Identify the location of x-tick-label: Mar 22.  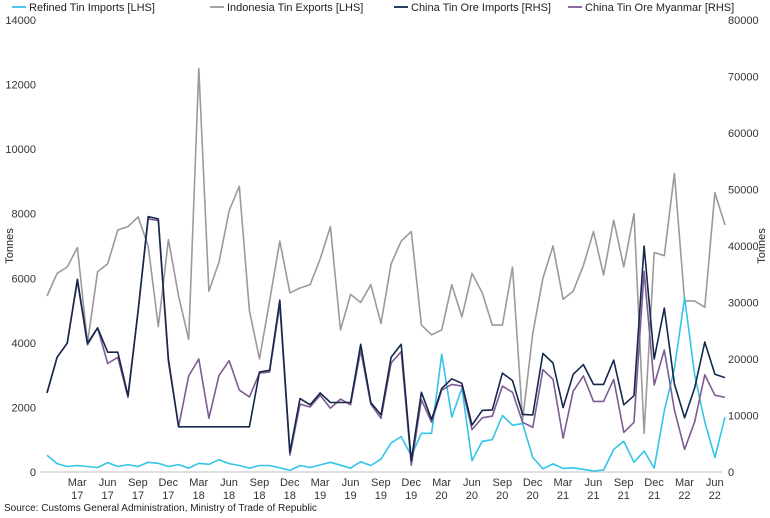
(684, 489).